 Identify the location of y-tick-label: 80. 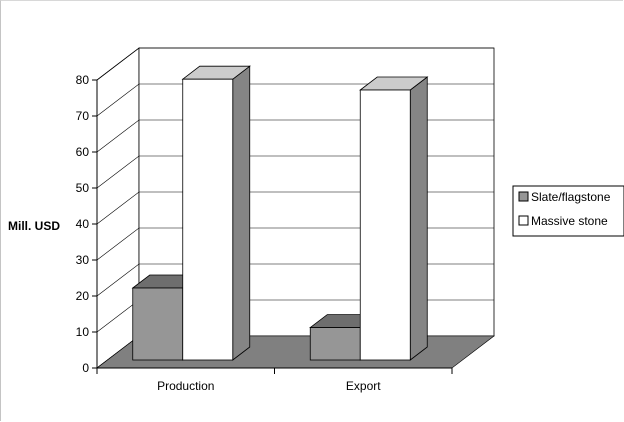
(83, 80).